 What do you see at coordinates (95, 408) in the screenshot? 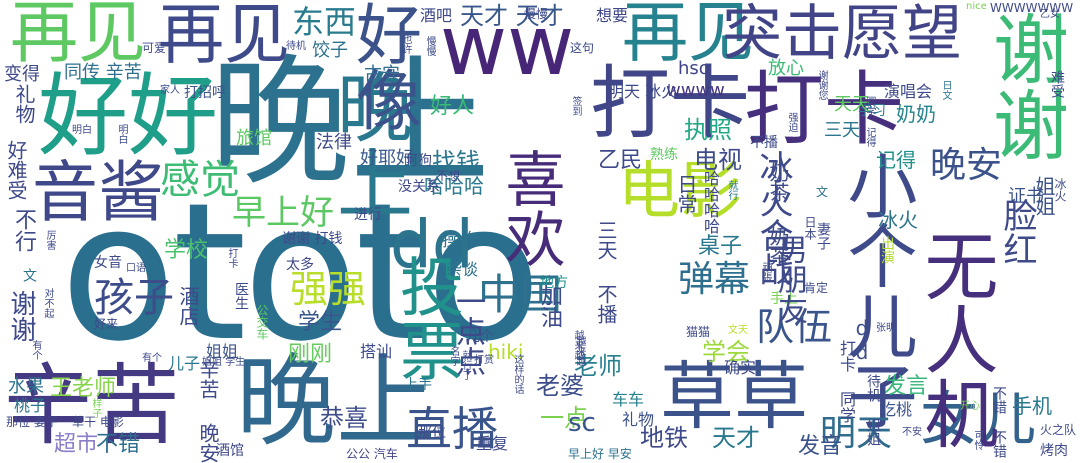
I see `word-yangzi: 样子` at bounding box center [95, 408].